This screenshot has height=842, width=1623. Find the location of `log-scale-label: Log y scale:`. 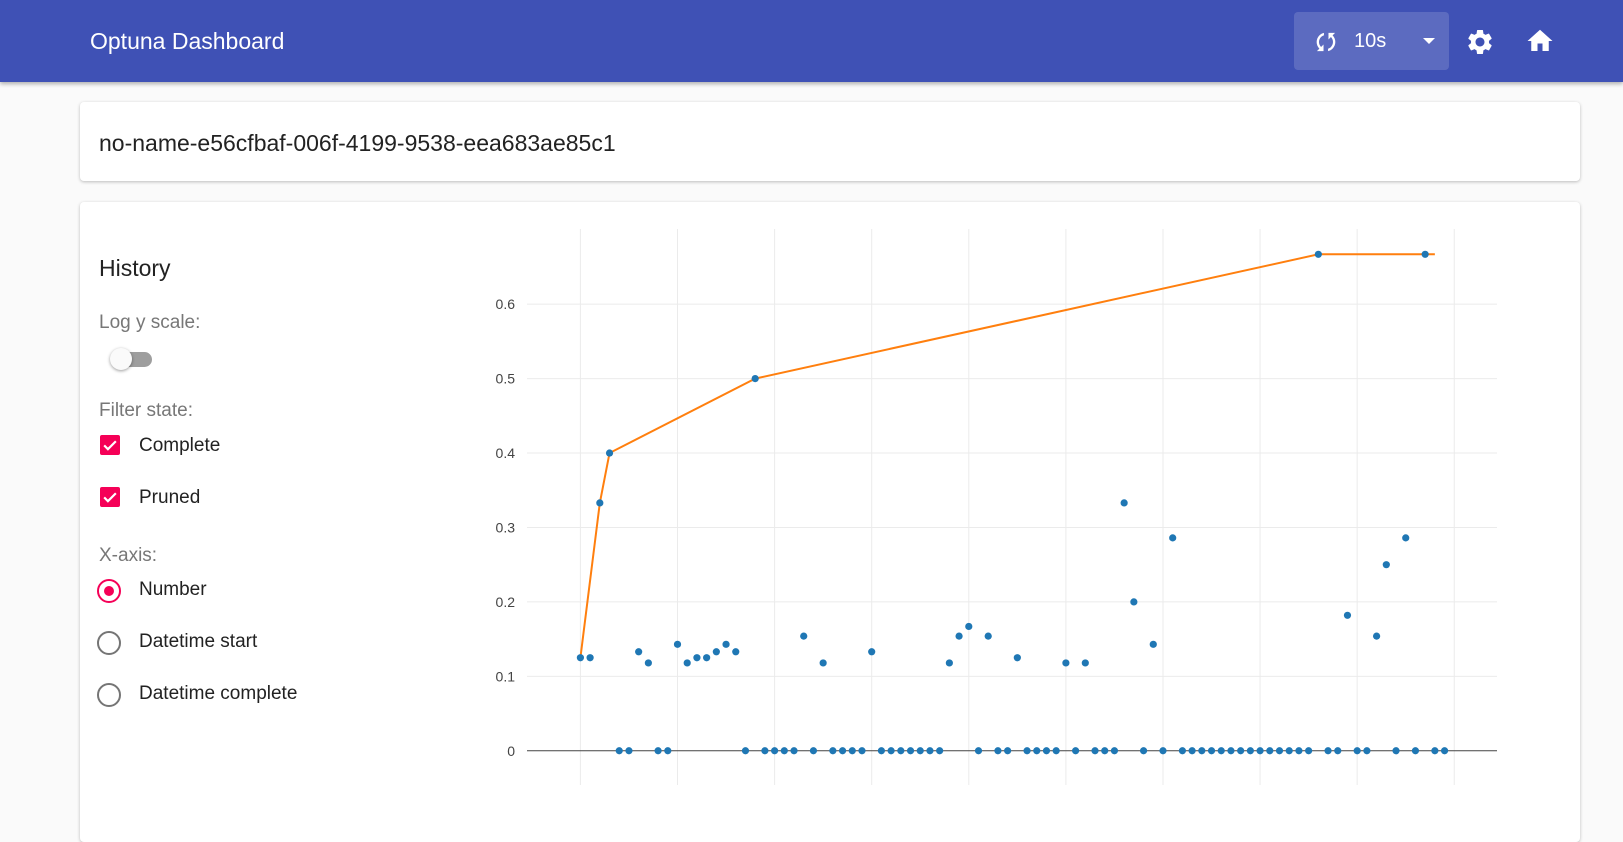

log-scale-label: Log y scale: is located at coordinates (150, 322).